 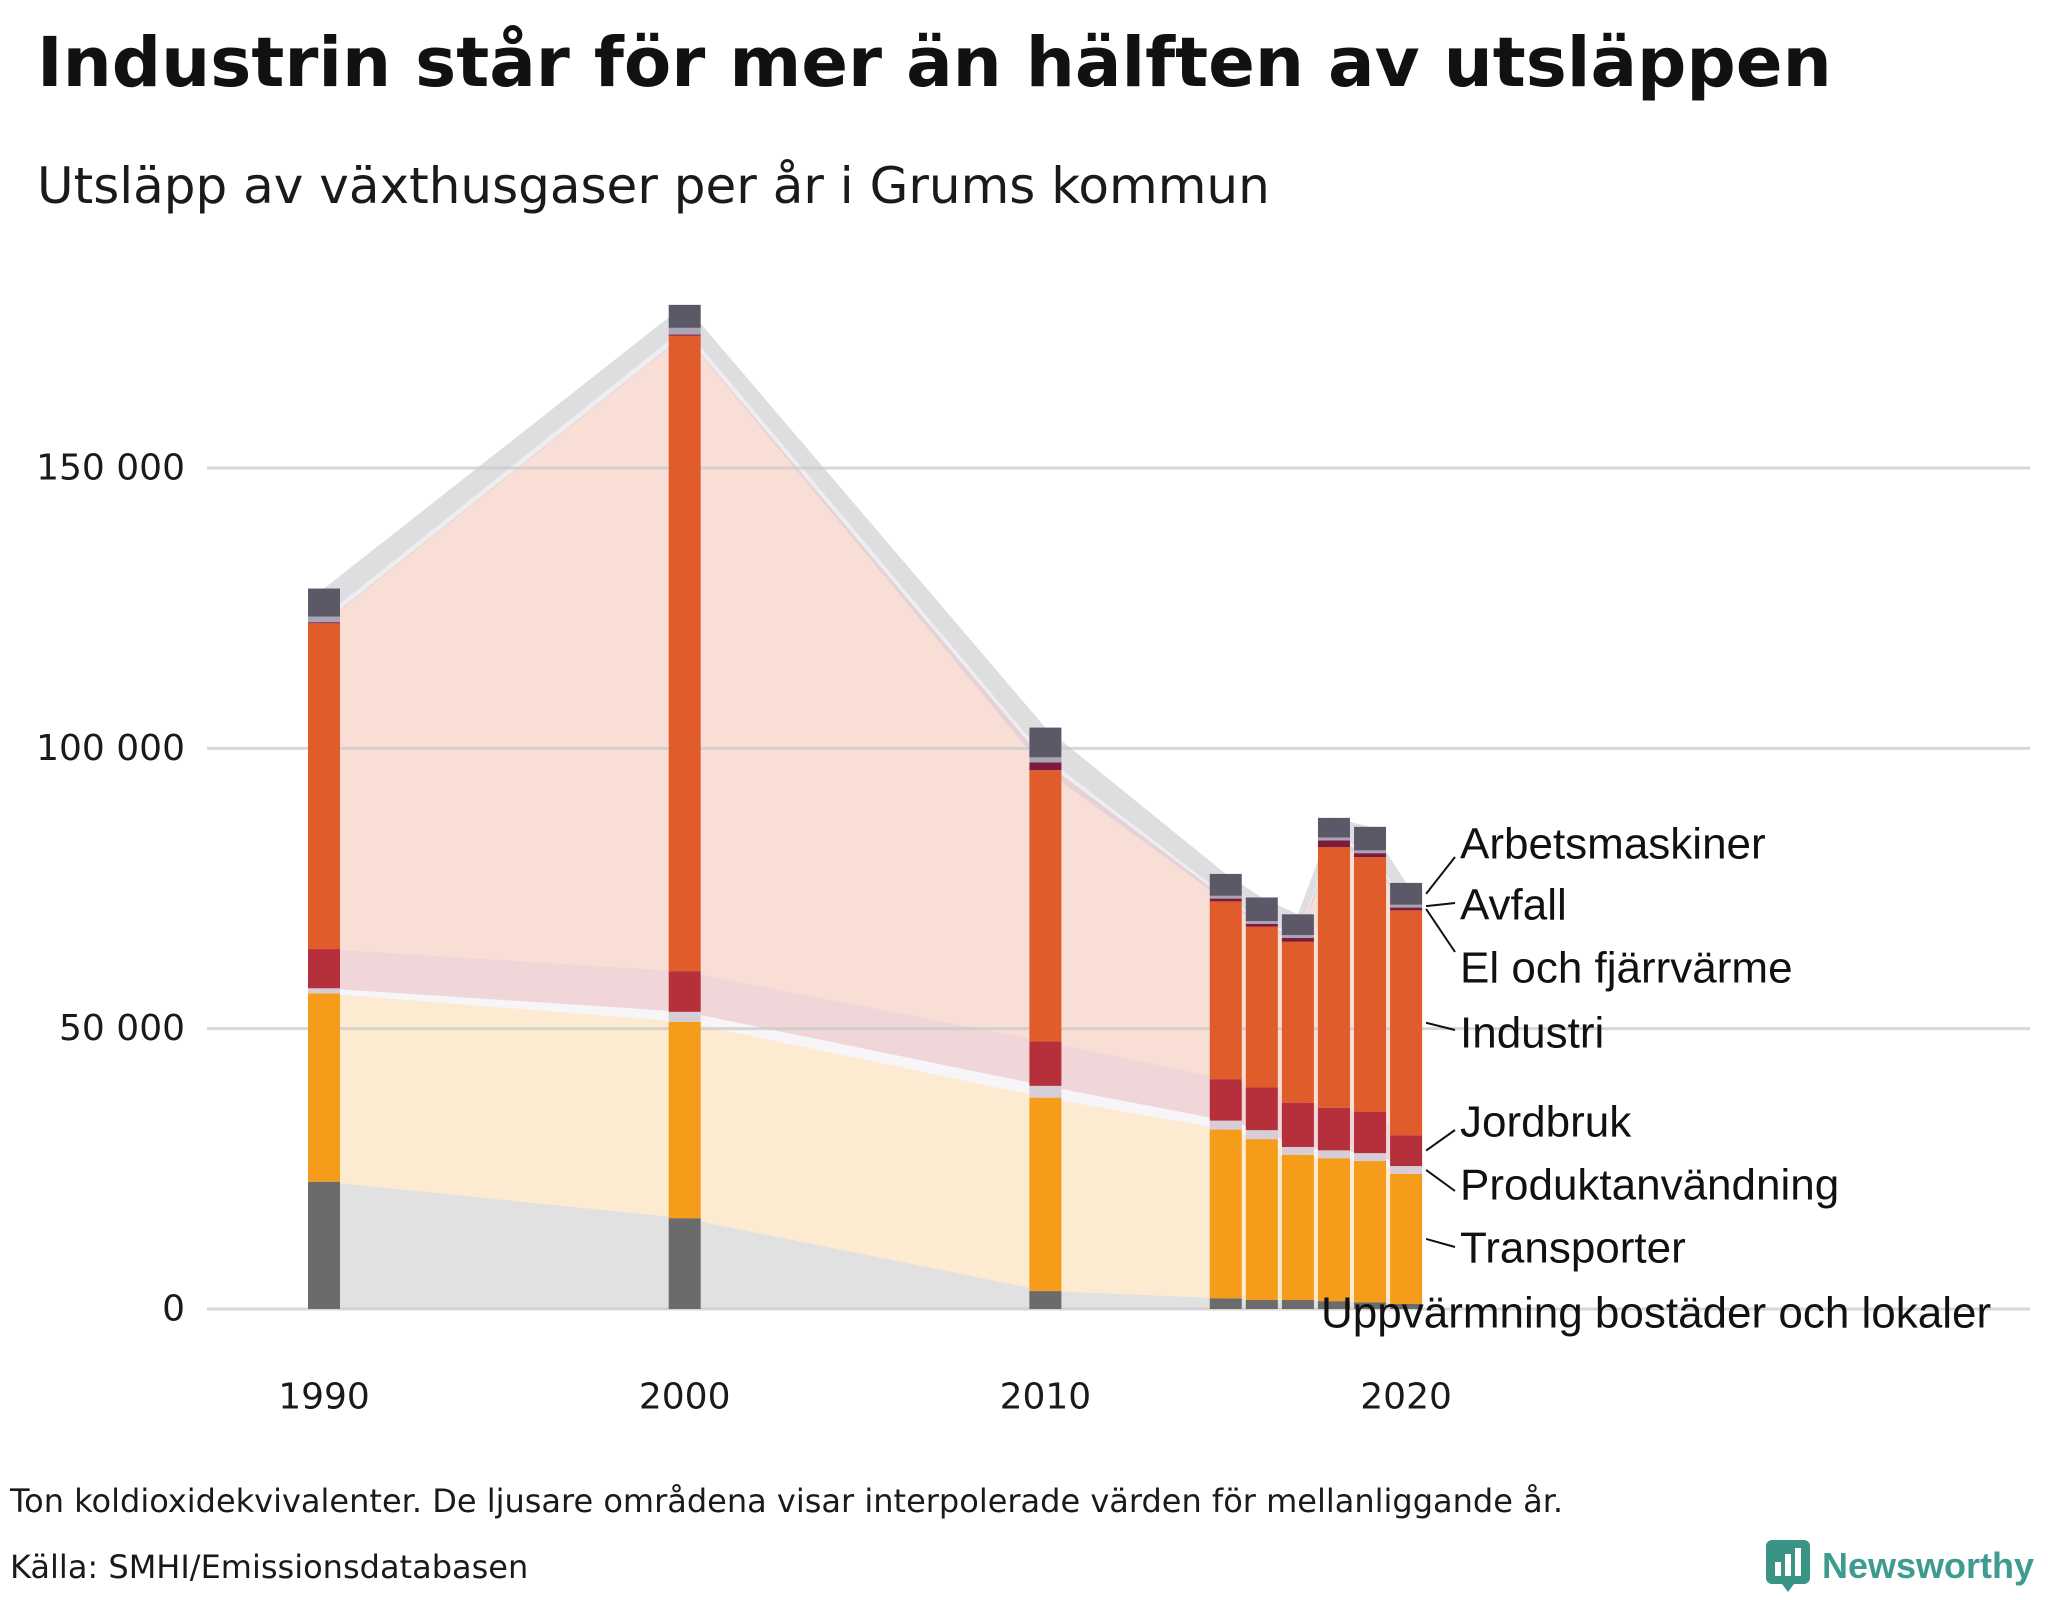 What do you see at coordinates (1370, 1231) in the screenshot?
I see `bar-segment-transporter-2019` at bounding box center [1370, 1231].